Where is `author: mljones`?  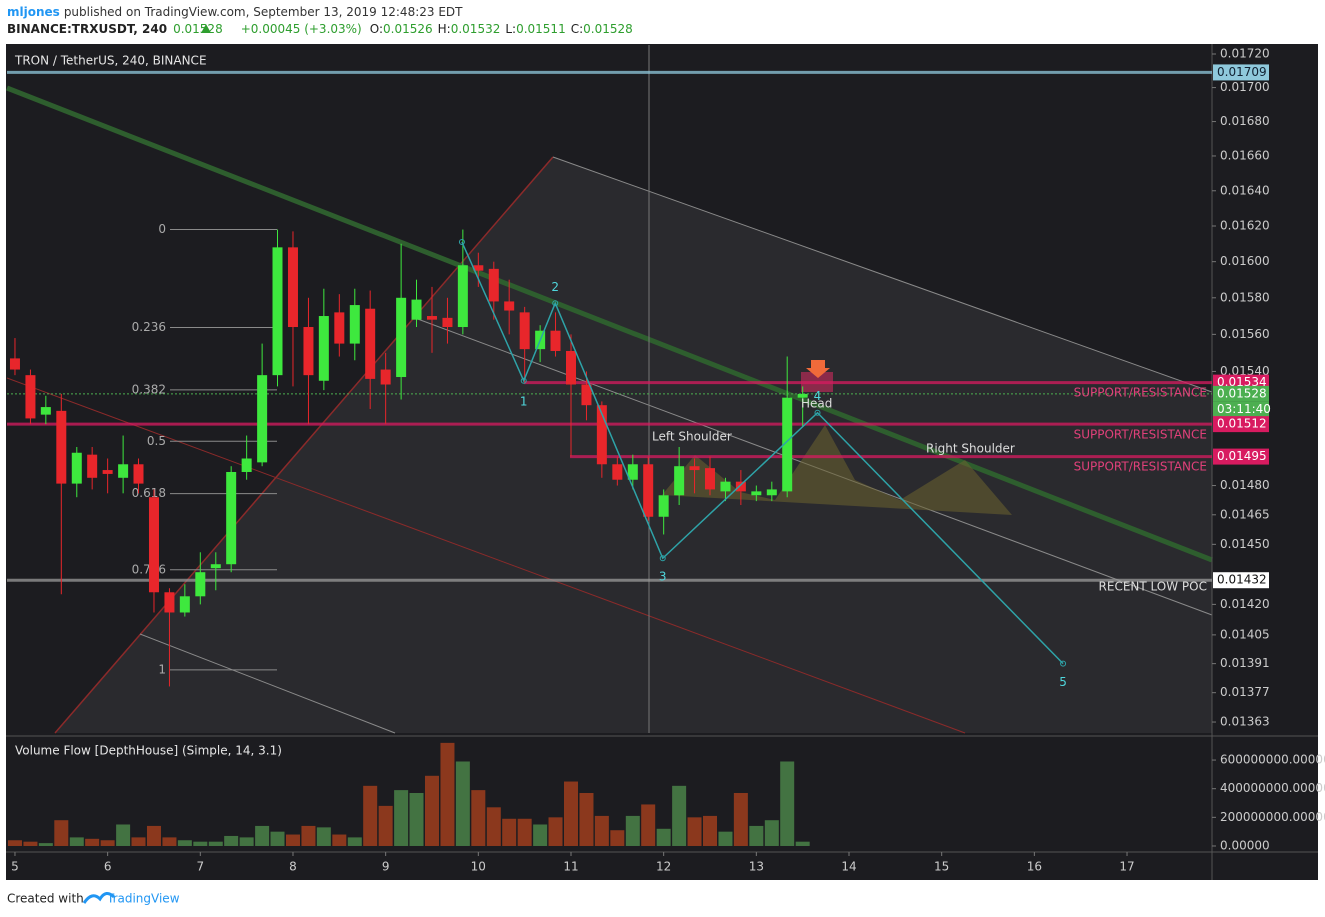 author: mljones is located at coordinates (33, 12).